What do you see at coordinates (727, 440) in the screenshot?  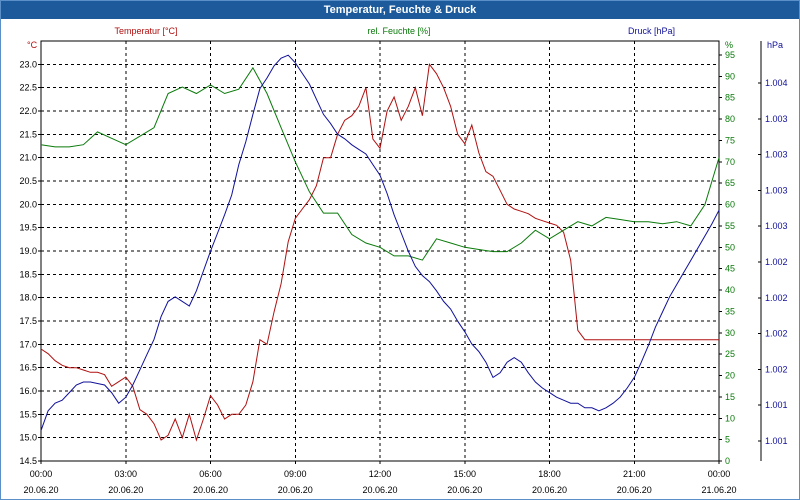 I see `humidity-tick-label: 5` at bounding box center [727, 440].